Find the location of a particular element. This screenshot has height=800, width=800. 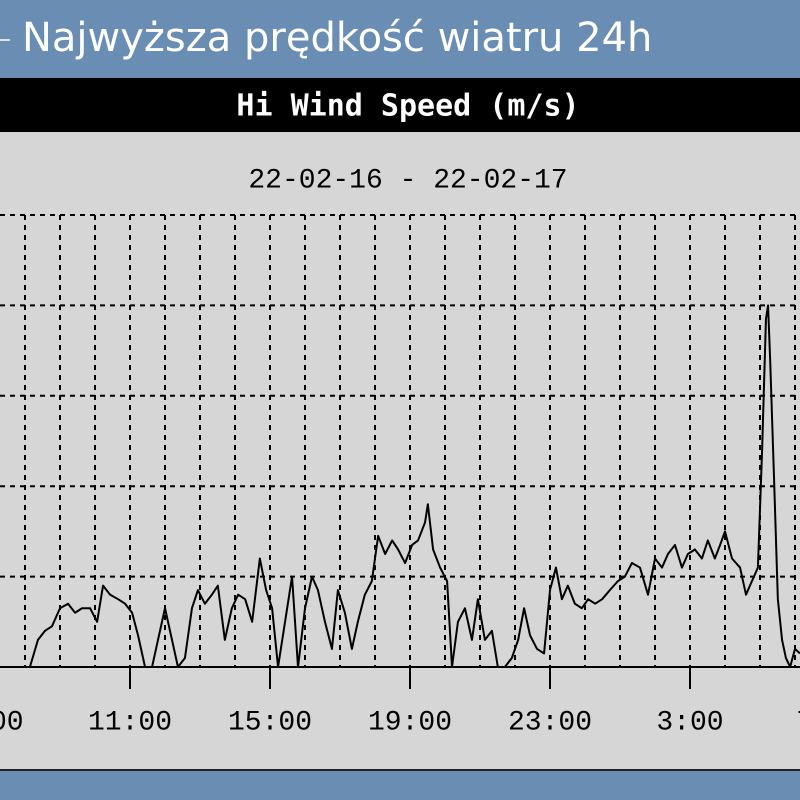

title-bar is located at coordinates (400, 105).